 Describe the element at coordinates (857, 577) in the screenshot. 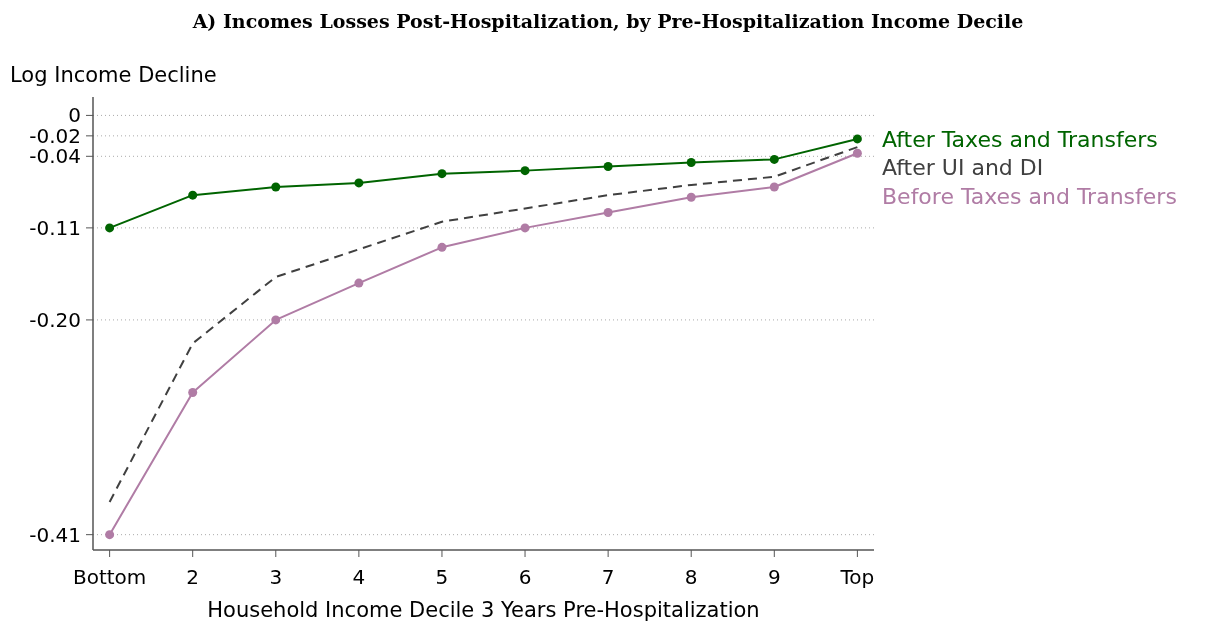

I see `x-tick-label: Top` at that location.